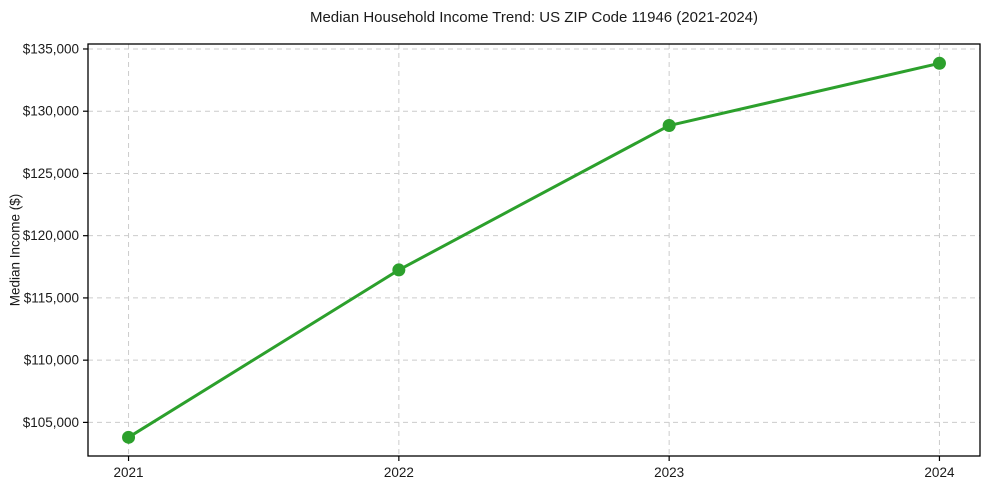 The height and width of the screenshot is (495, 989). What do you see at coordinates (15, 250) in the screenshot?
I see `y-axis-label: Median Income ($)` at bounding box center [15, 250].